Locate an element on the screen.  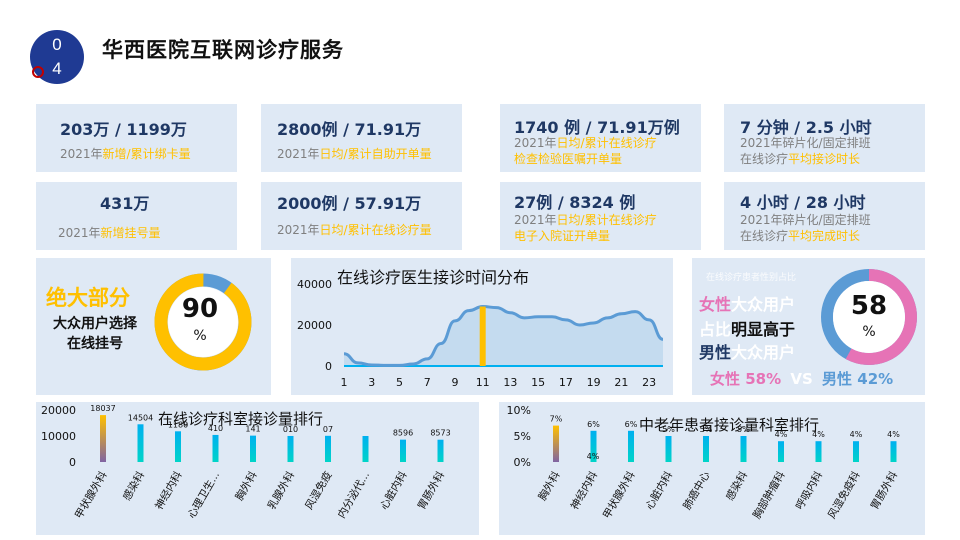
x-tick-label: 11 is located at coordinates (483, 382).